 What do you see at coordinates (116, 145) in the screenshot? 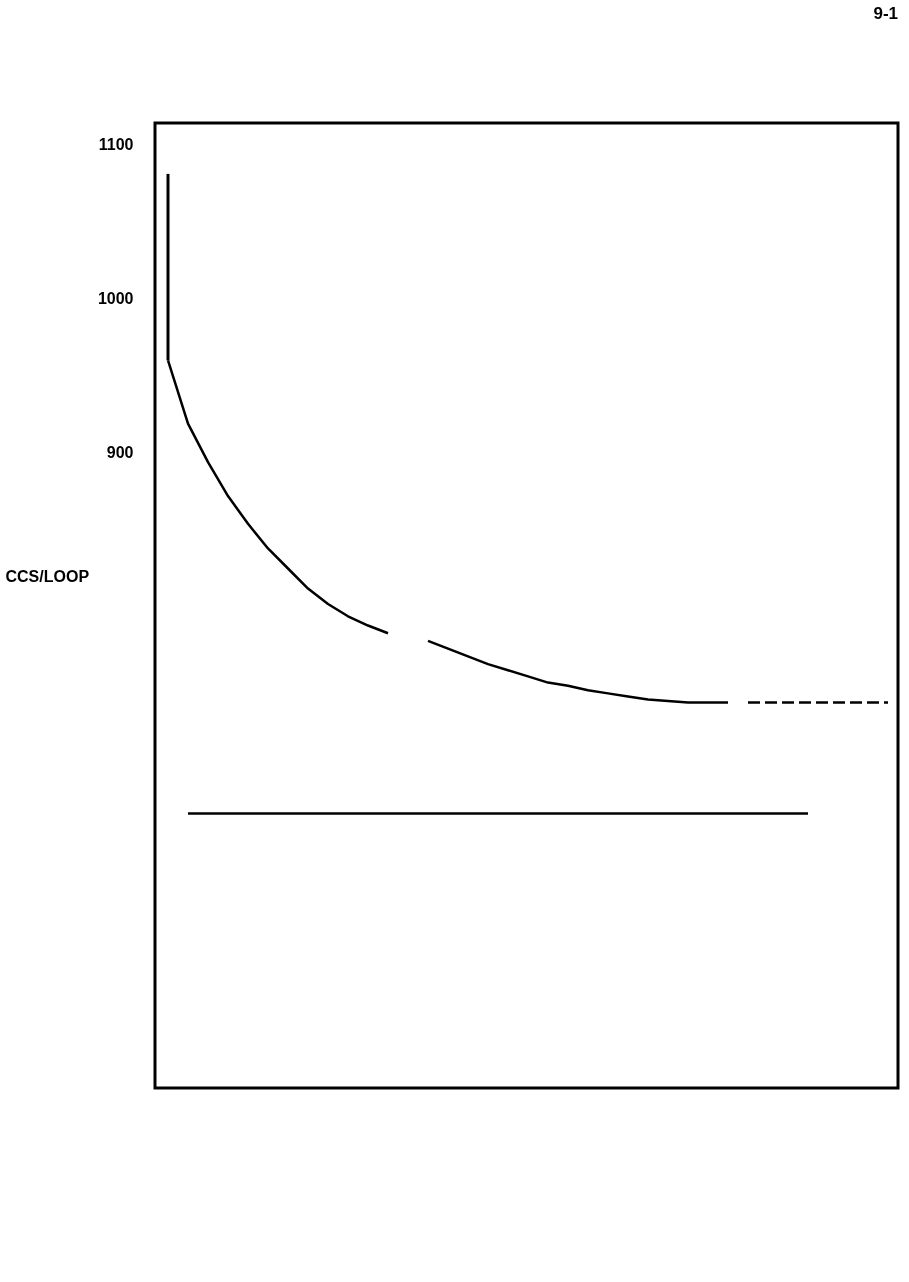
I see `y-tick-label: 1100` at bounding box center [116, 145].